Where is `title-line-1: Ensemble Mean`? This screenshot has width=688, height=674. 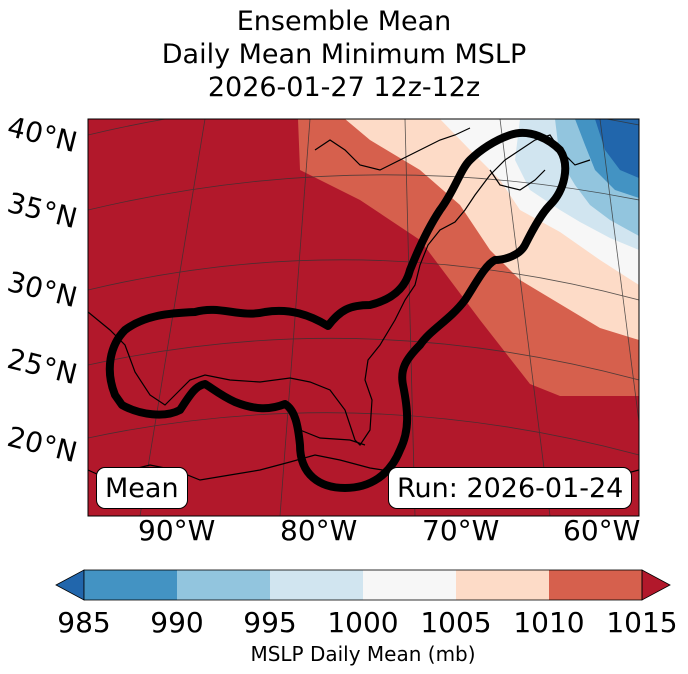 title-line-1: Ensemble Mean is located at coordinates (344, 21).